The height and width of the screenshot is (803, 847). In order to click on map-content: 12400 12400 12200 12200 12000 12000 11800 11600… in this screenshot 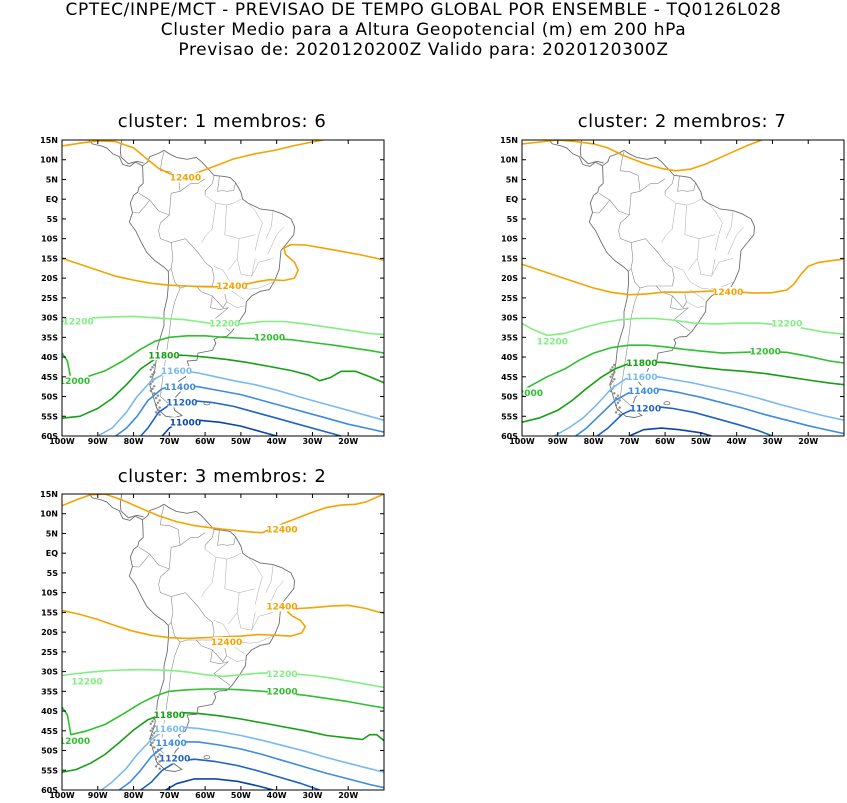, I will do `click(223, 288)`.